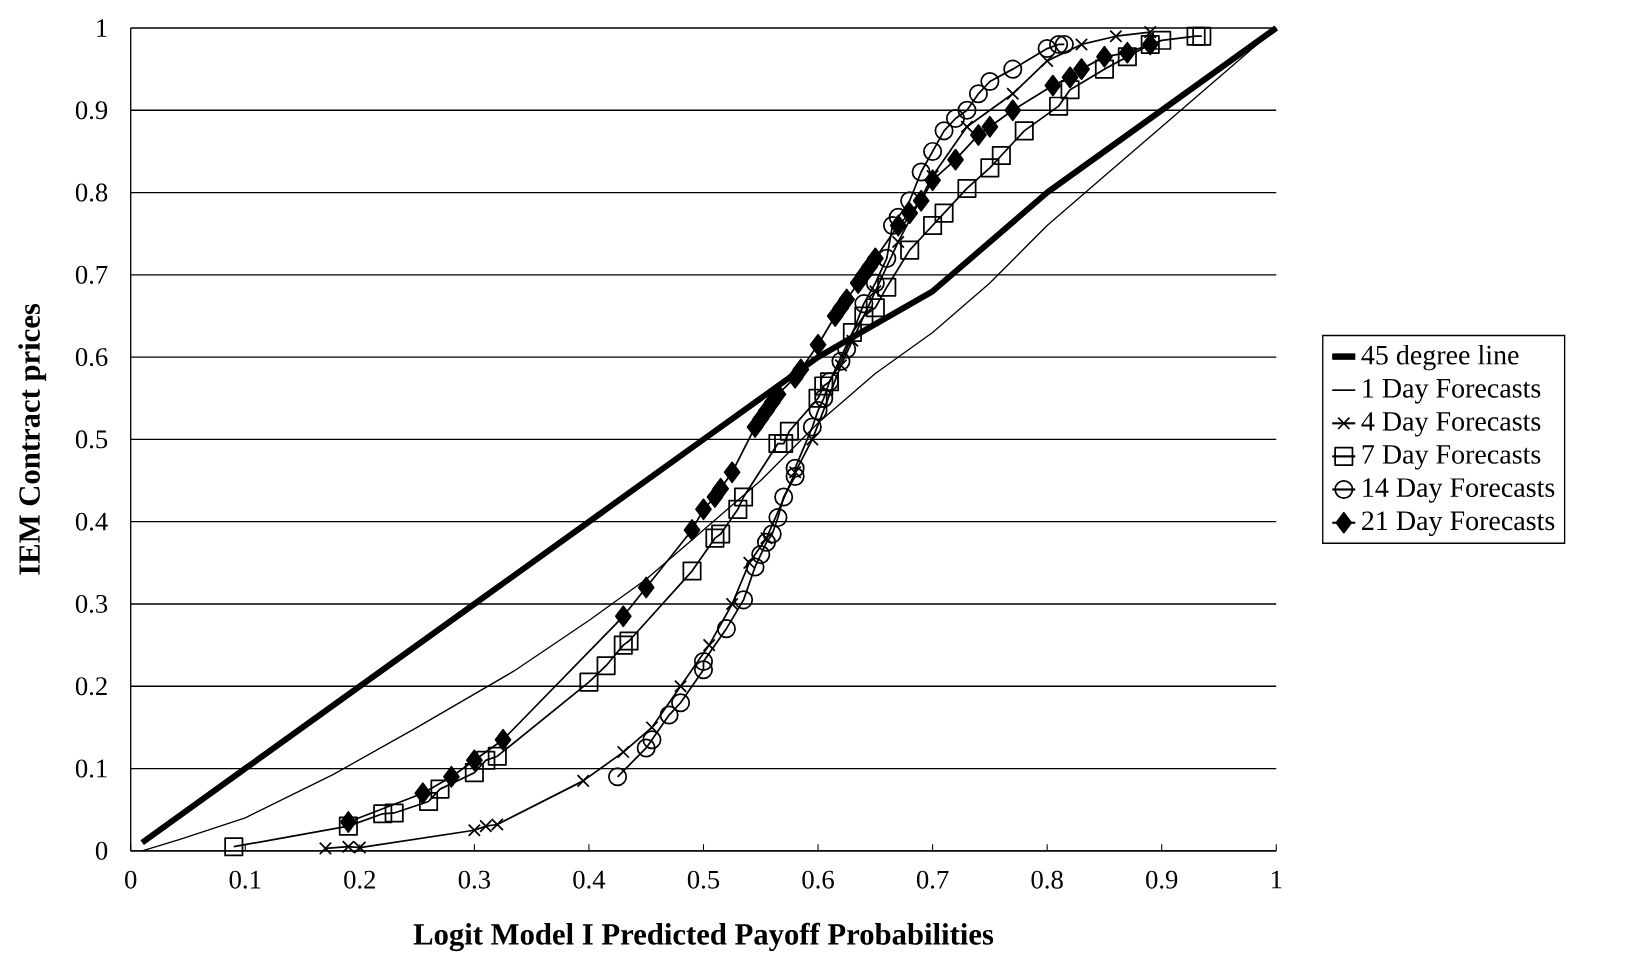 The height and width of the screenshot is (974, 1639). What do you see at coordinates (91, 768) in the screenshot?
I see `y-tick-label: 0.1` at bounding box center [91, 768].